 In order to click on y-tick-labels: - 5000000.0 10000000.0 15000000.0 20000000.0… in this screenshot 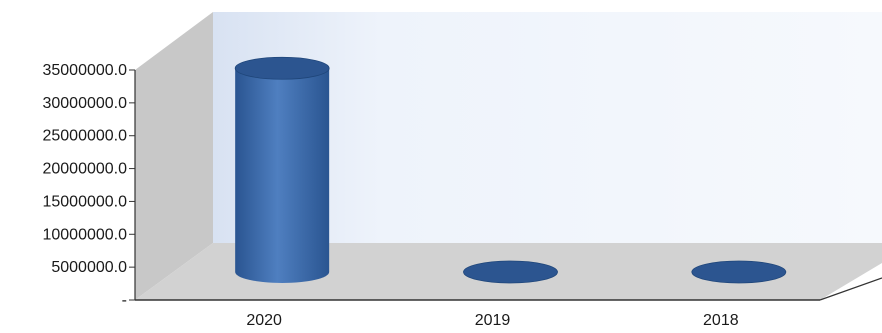, I will do `click(88, 185)`.